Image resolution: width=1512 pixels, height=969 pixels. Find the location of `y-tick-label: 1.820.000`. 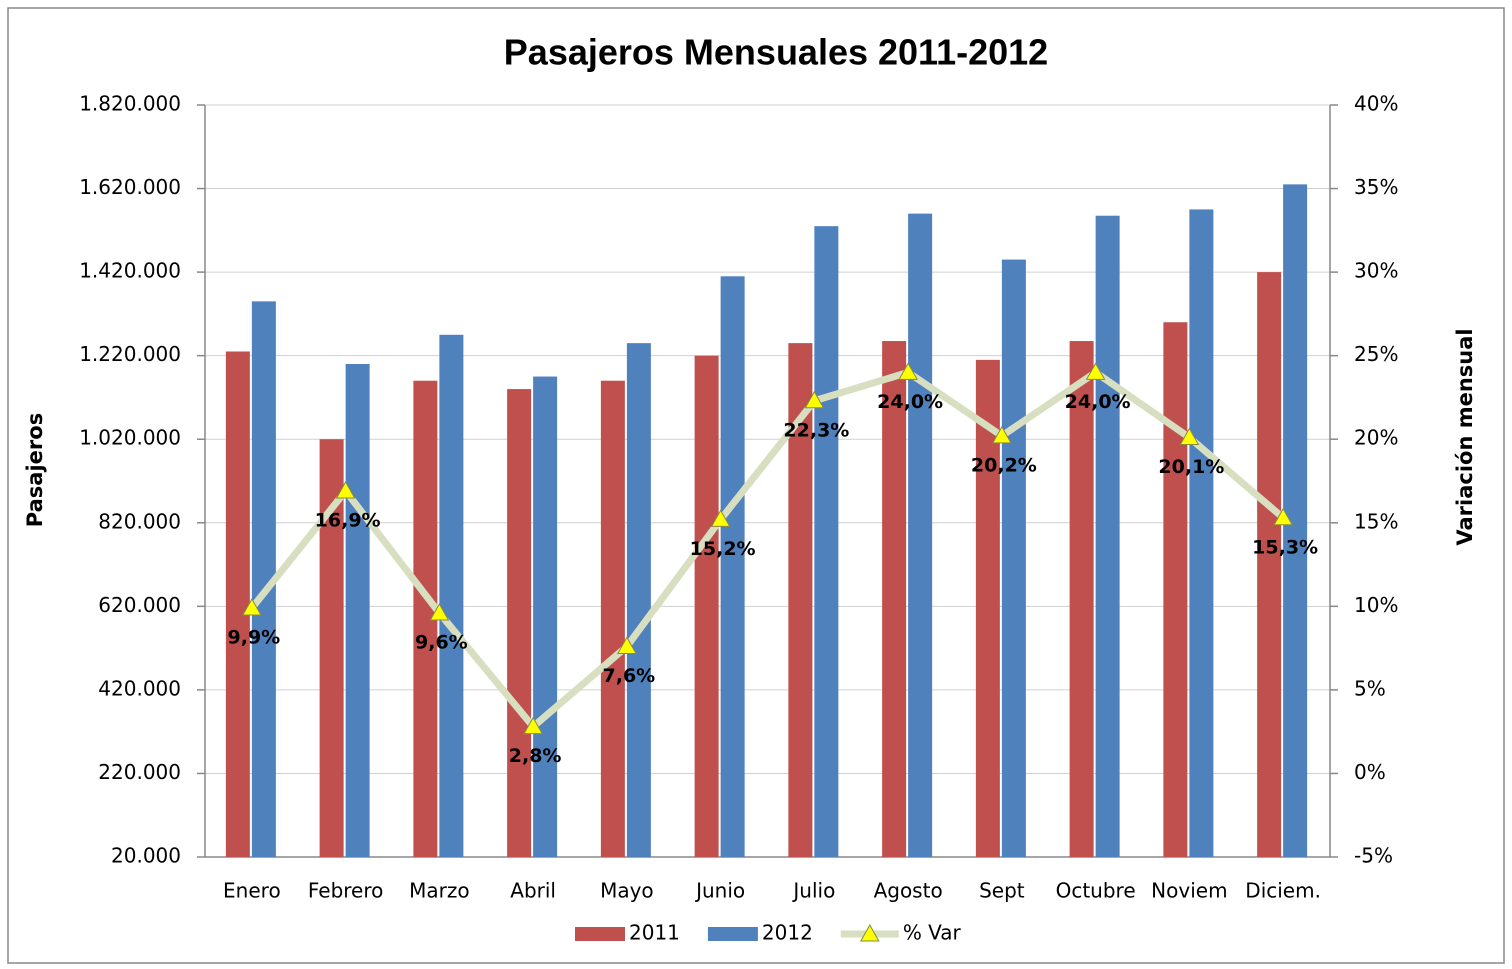

y-tick-label: 1.820.000 is located at coordinates (130, 104).